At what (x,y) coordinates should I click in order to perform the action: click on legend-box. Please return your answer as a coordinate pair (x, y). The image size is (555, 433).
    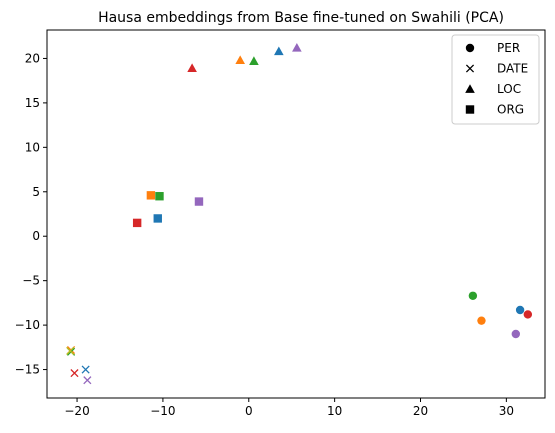
    Looking at the image, I should click on (495, 79).